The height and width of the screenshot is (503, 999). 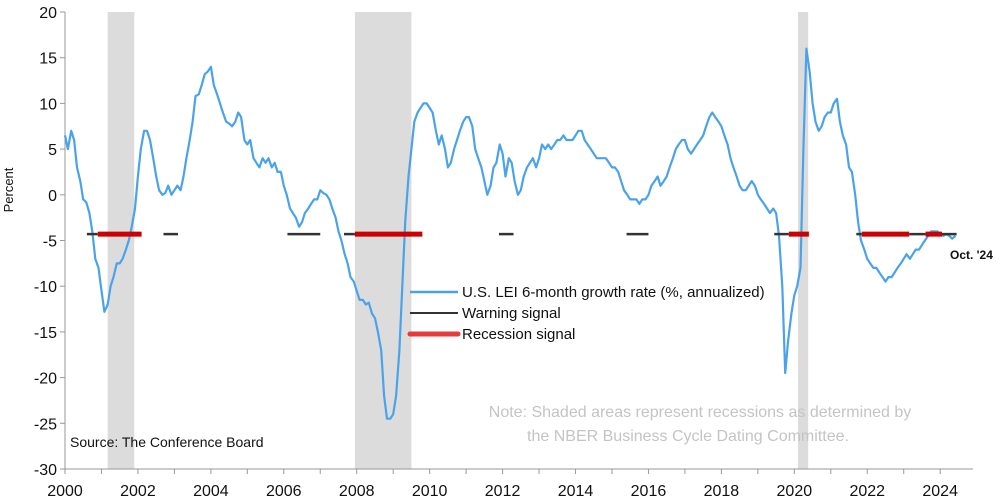 What do you see at coordinates (65, 491) in the screenshot?
I see `x-tick-label-2000: 2000` at bounding box center [65, 491].